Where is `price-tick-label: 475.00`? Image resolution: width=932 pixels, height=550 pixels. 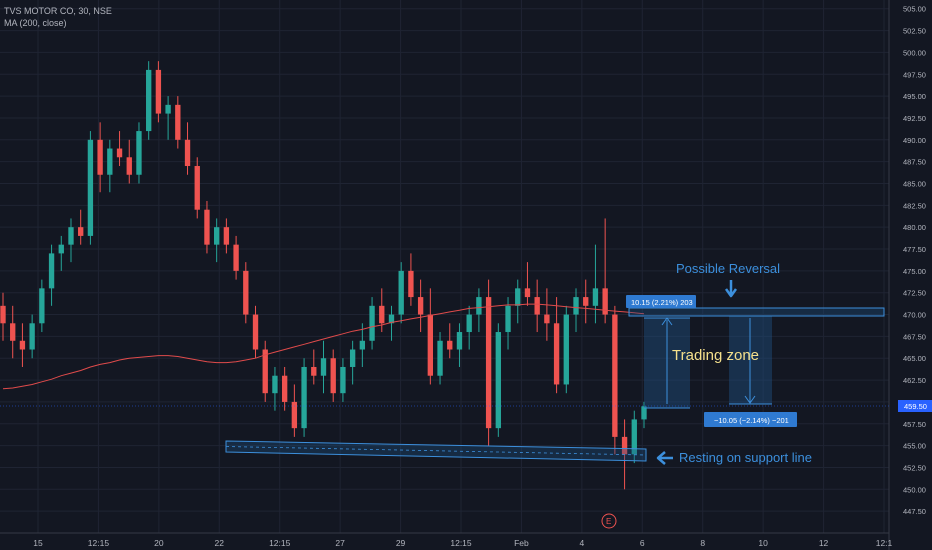 price-tick-label: 475.00 is located at coordinates (914, 271).